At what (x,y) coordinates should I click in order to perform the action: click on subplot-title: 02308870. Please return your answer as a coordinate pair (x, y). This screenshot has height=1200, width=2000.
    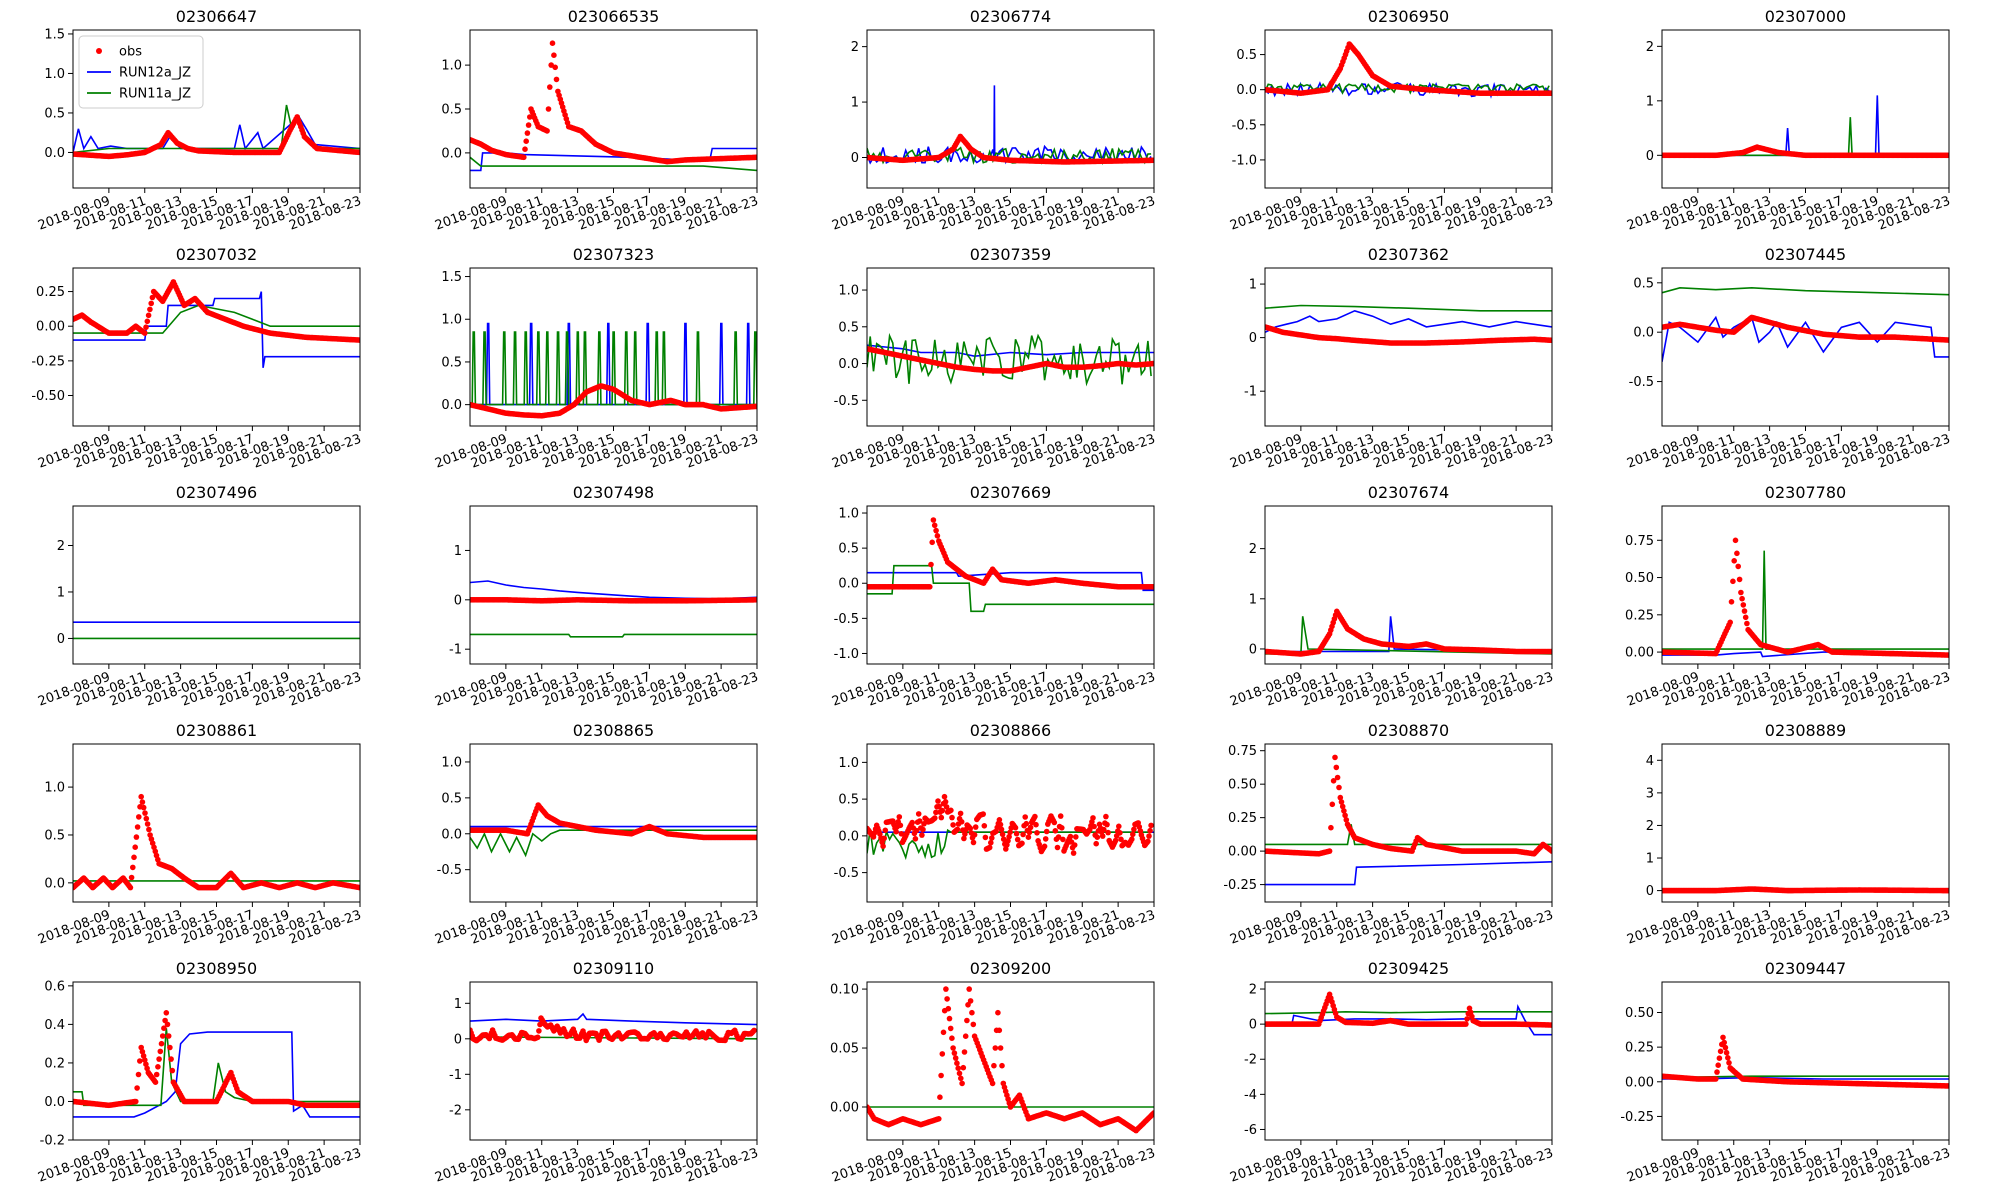
    Looking at the image, I should click on (1408, 730).